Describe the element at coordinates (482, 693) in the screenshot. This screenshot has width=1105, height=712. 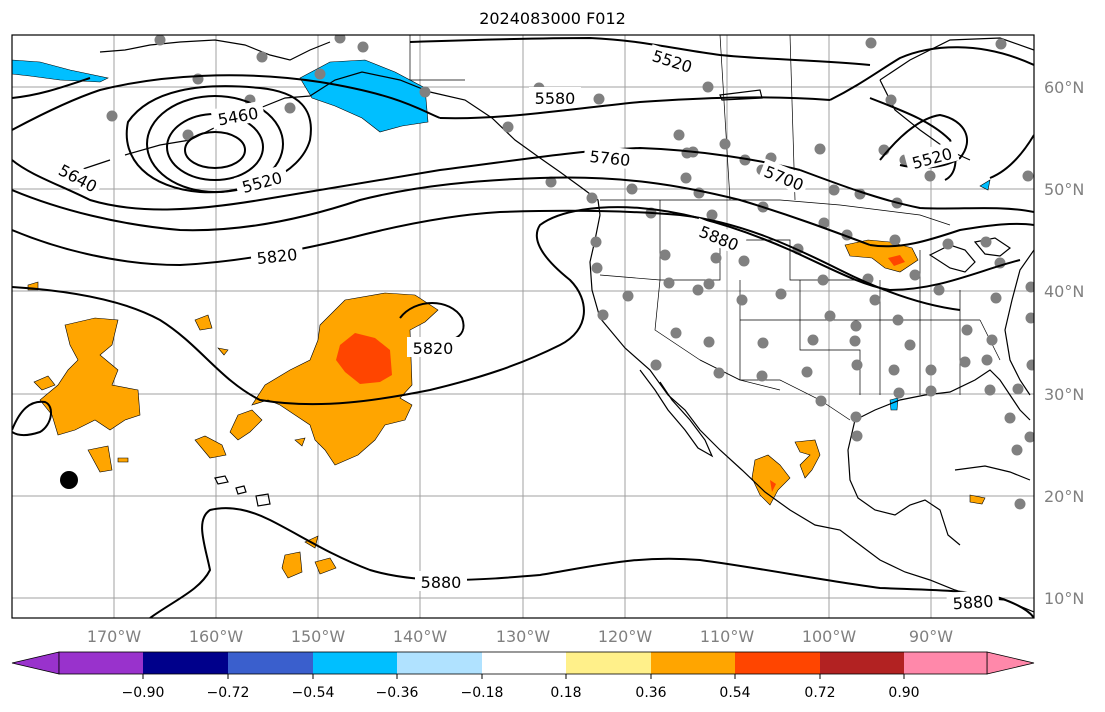
I see `colorbar-tick-label: −0.18` at that location.